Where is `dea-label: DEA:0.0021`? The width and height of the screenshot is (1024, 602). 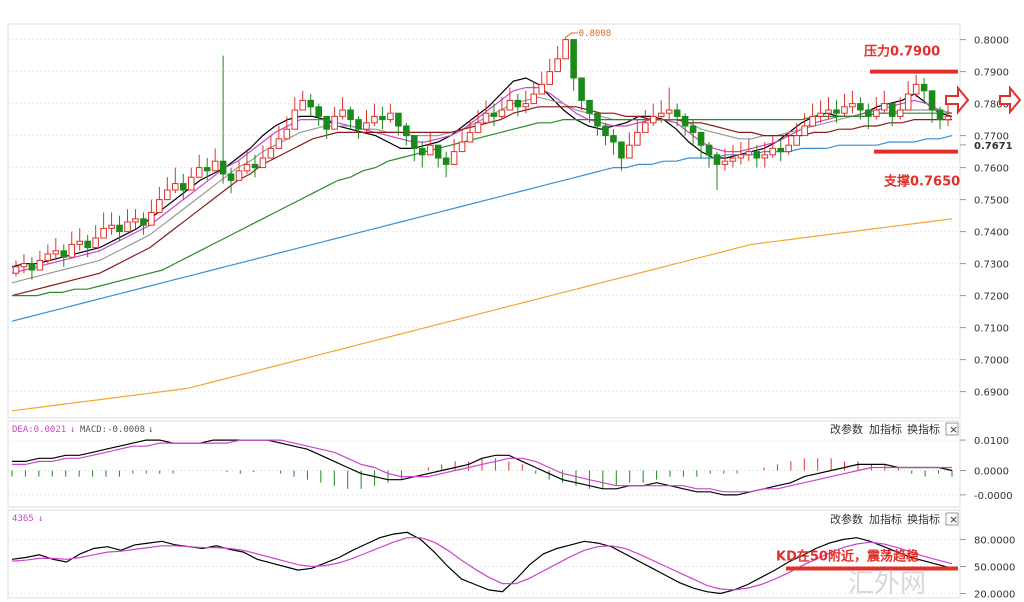
dea-label: DEA:0.0021 is located at coordinates (39, 430).